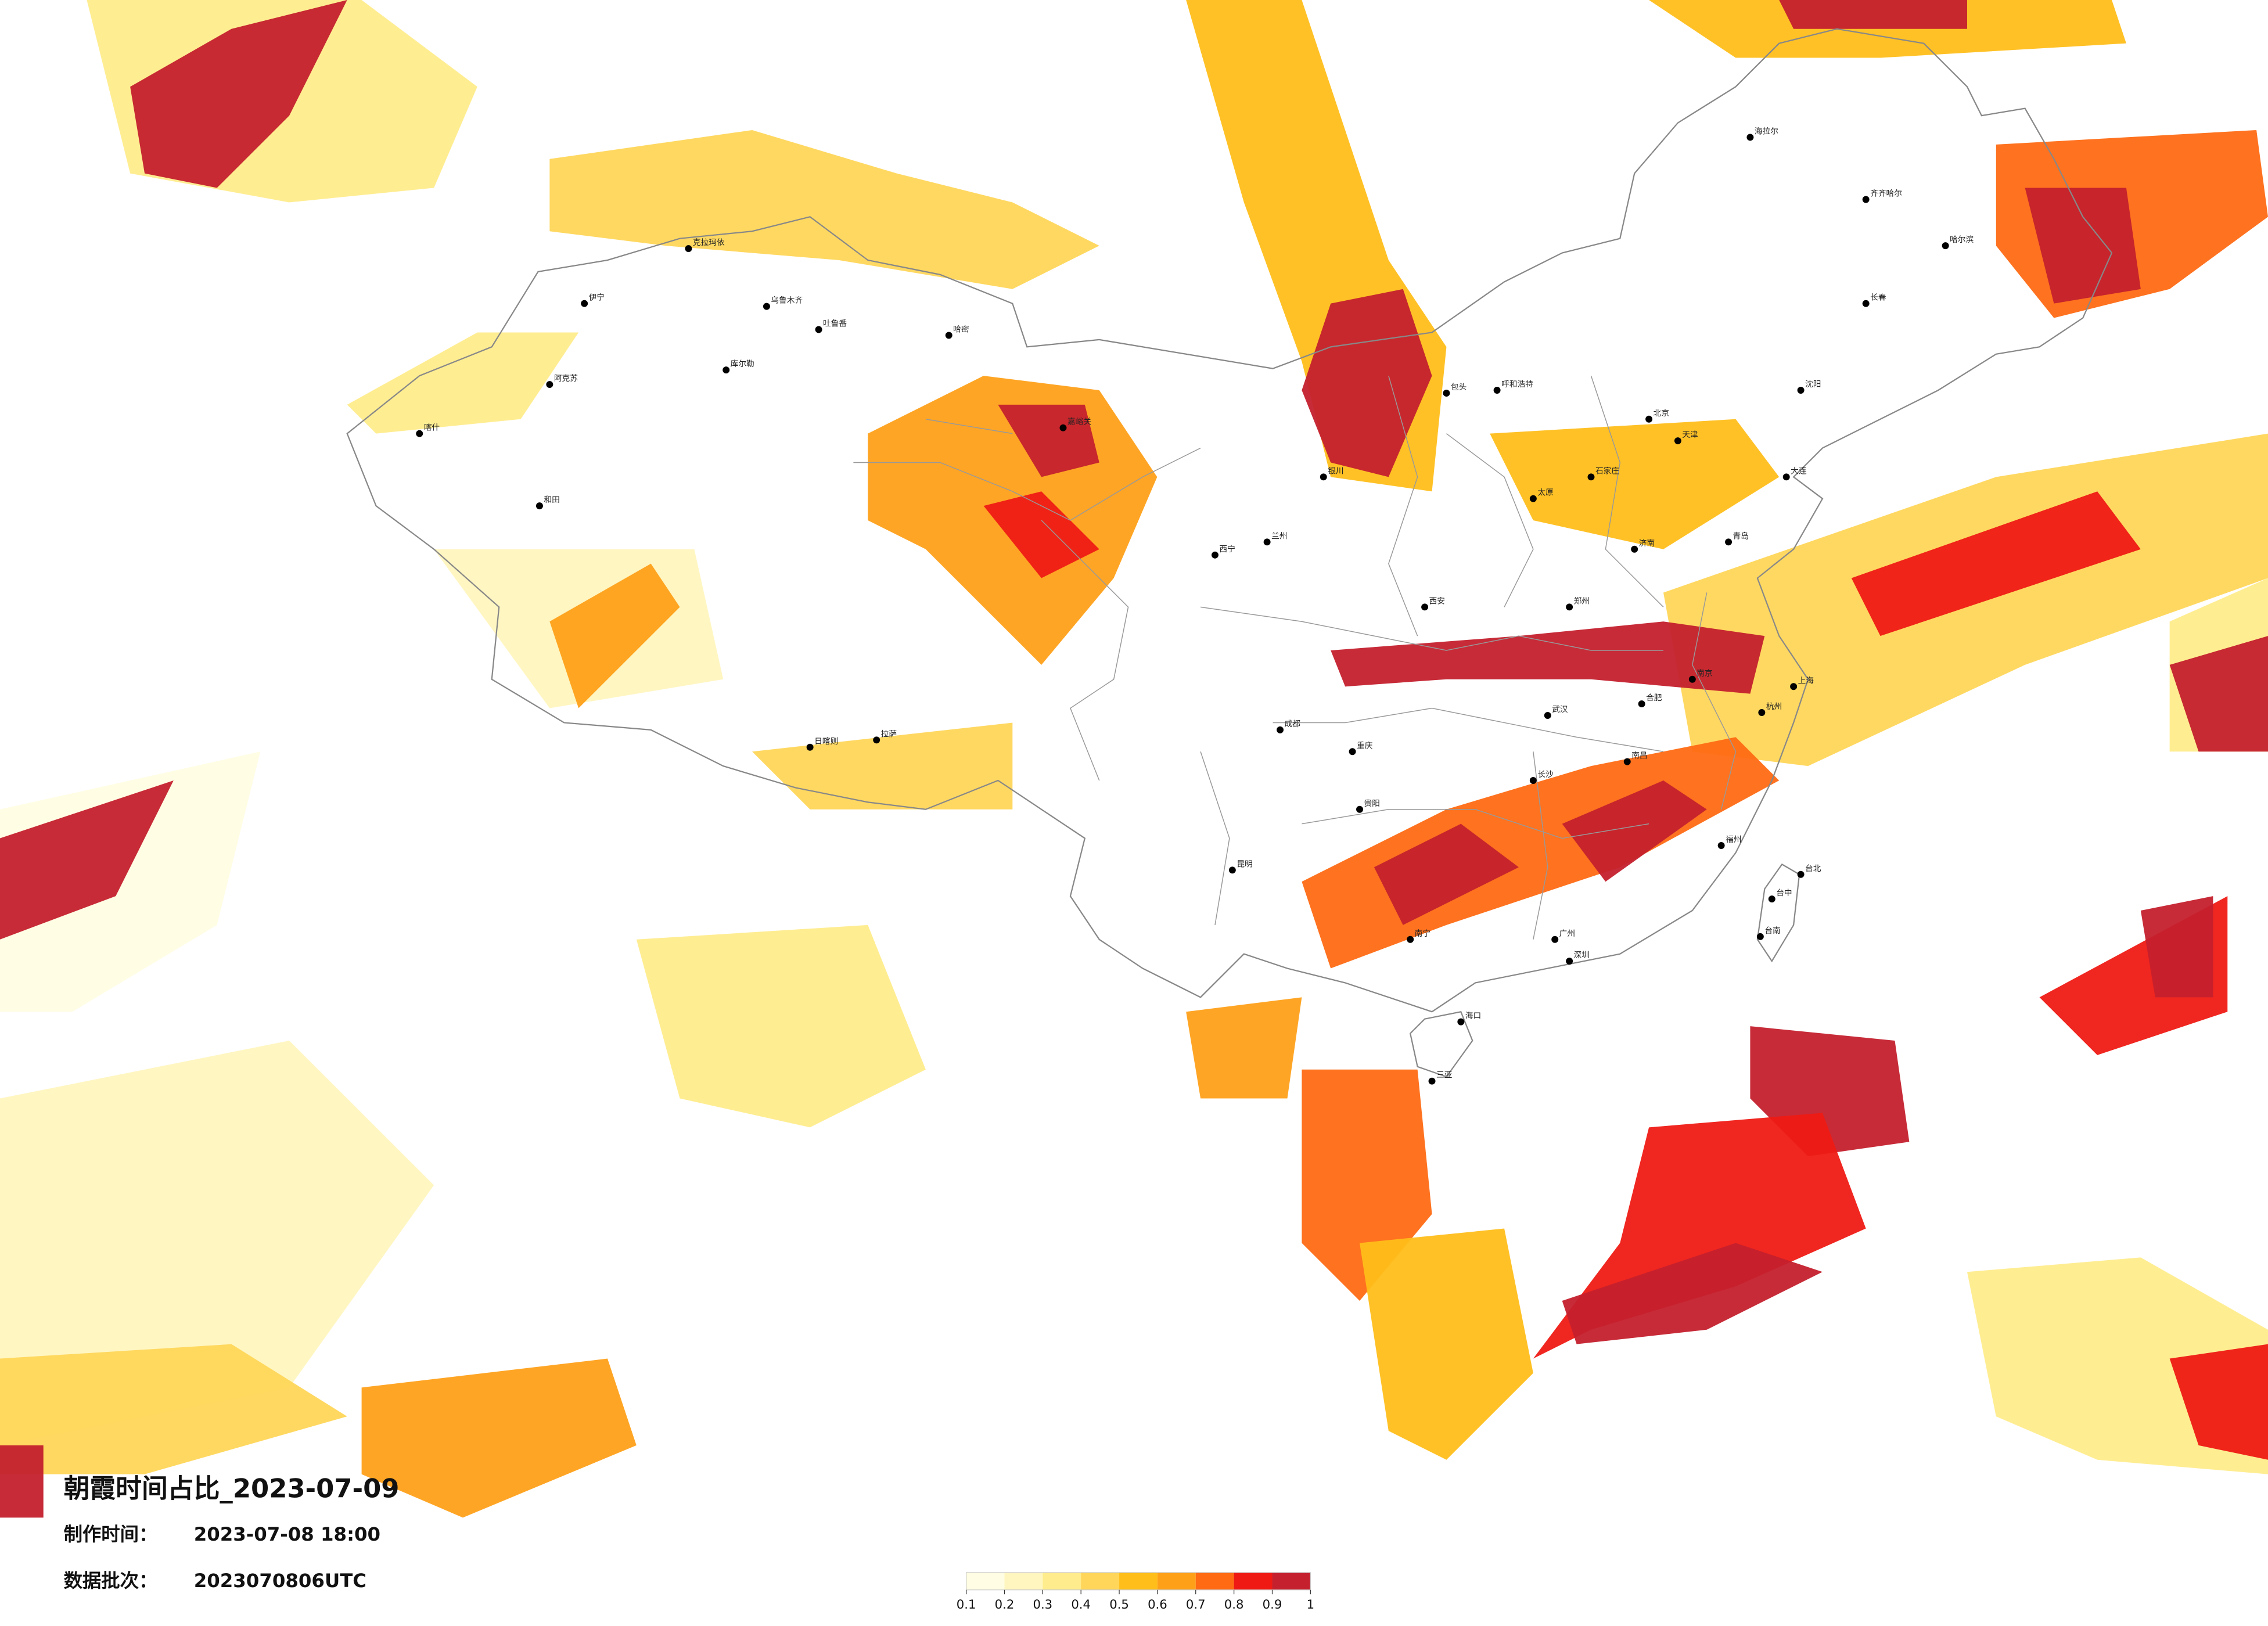  What do you see at coordinates (1227, 549) in the screenshot?
I see `city-label: 西宁` at bounding box center [1227, 549].